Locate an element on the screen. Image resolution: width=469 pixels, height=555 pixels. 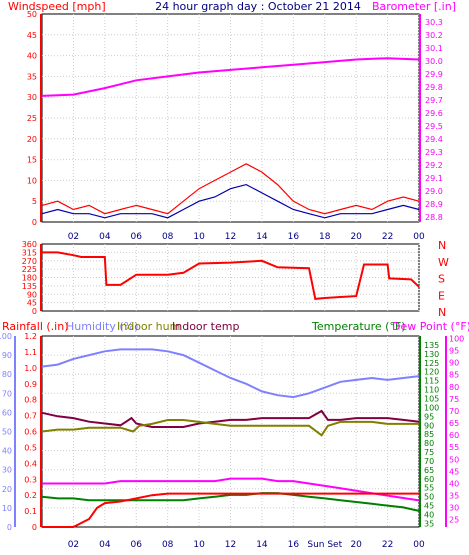
humidity-y-tick-label: 70 is located at coordinates (7, 393).